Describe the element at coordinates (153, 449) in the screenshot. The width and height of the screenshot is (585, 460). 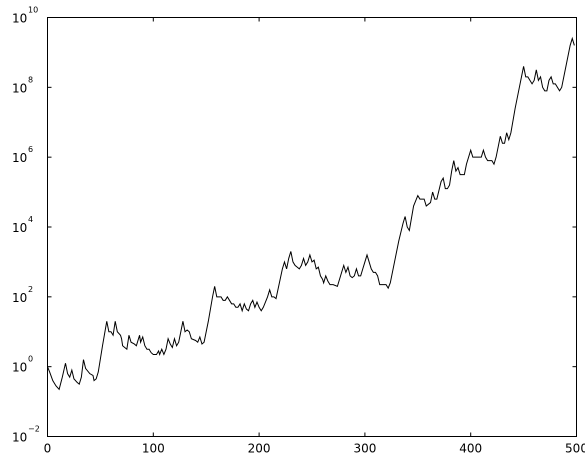
I see `x-tick-label: 100` at that location.